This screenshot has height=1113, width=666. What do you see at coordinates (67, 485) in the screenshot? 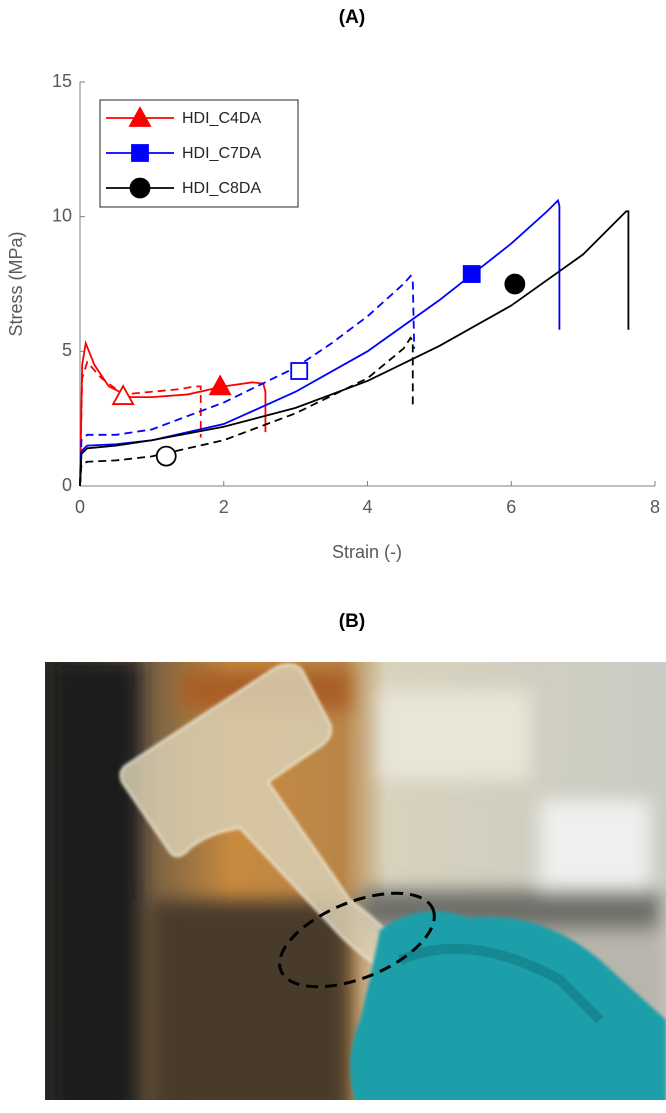
I see `y-tick-label: 0` at bounding box center [67, 485].